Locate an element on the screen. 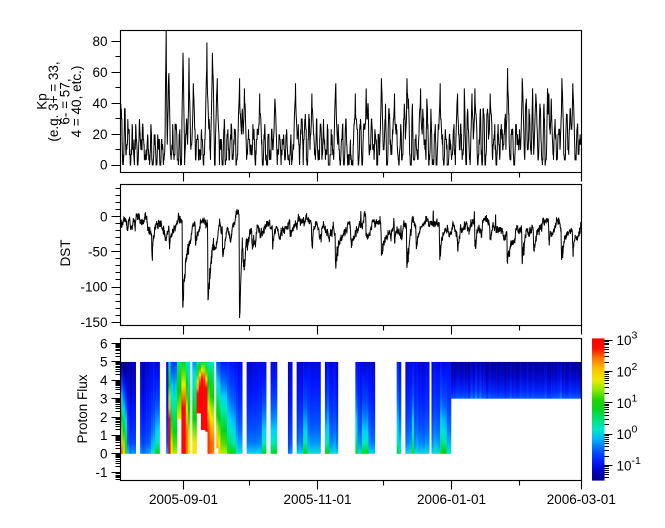 The width and height of the screenshot is (665, 528). svg-text: -100 is located at coordinates (93, 287).